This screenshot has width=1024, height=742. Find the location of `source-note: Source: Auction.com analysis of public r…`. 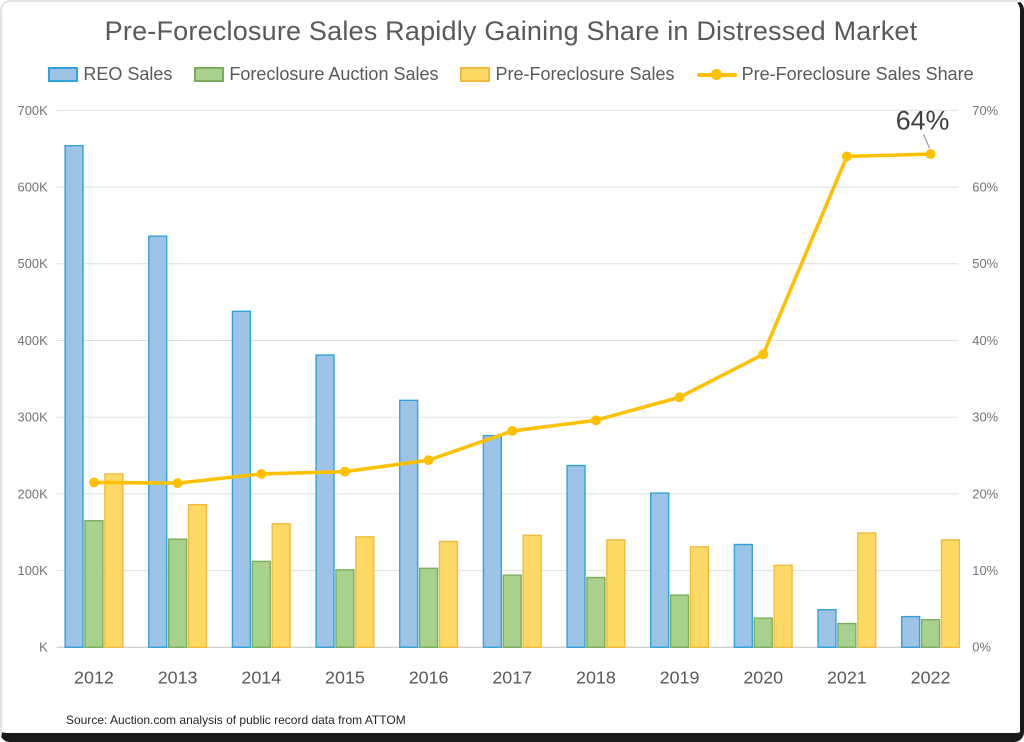

source-note: Source: Auction.com analysis of public r… is located at coordinates (236, 720).